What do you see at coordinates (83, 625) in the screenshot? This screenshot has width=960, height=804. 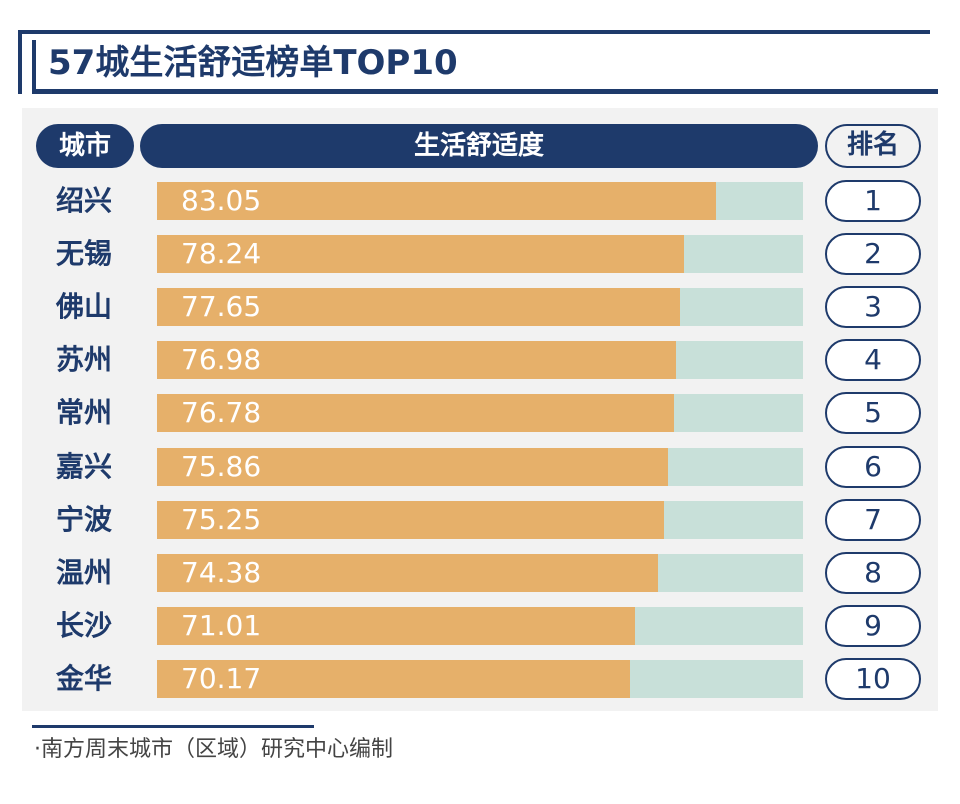 I see `city-label: 长沙` at bounding box center [83, 625].